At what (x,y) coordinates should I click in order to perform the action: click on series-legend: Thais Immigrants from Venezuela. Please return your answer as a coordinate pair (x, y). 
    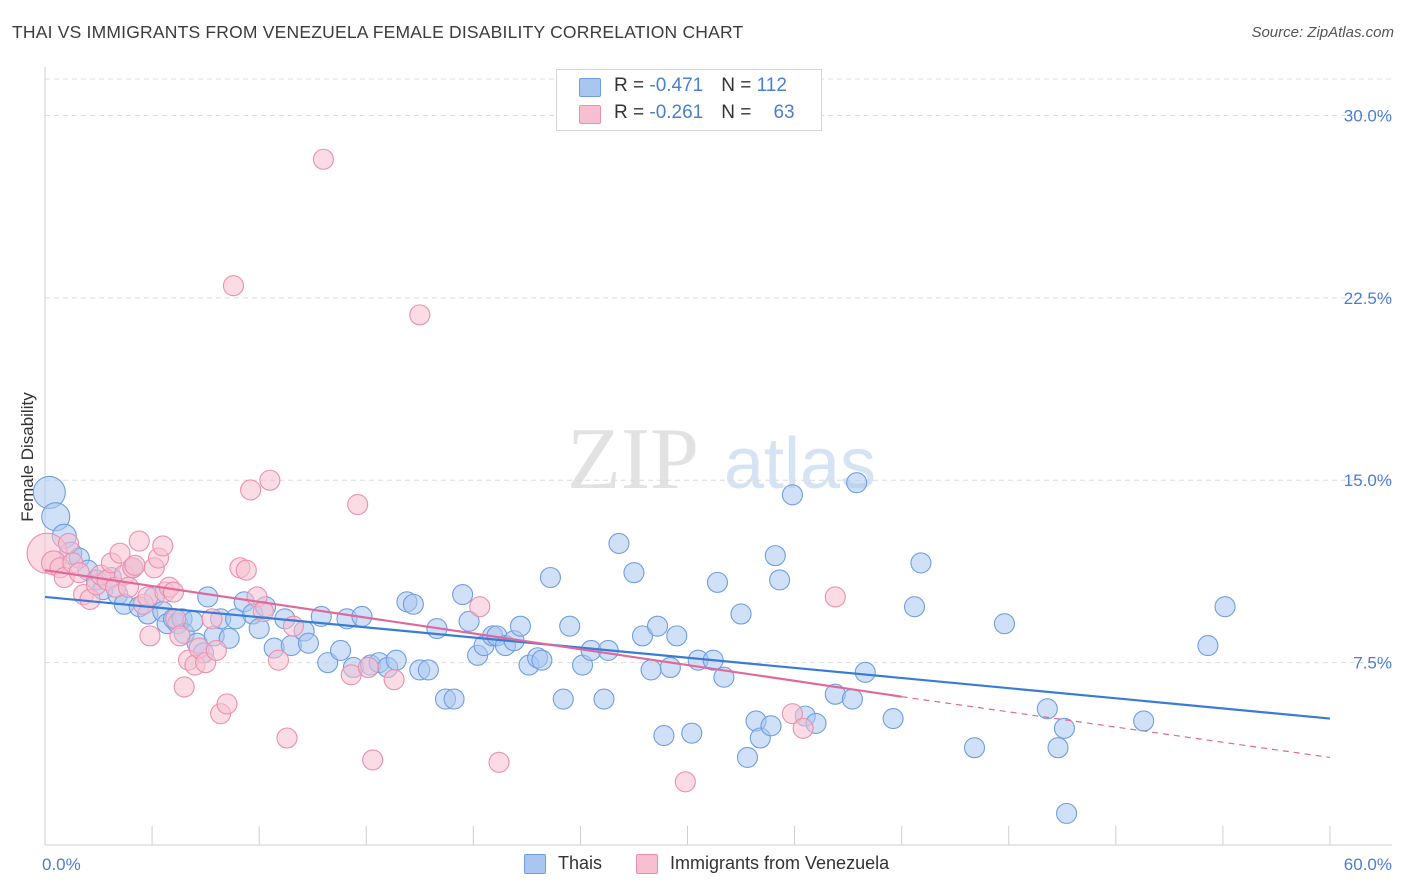
    Looking at the image, I should click on (703, 865).